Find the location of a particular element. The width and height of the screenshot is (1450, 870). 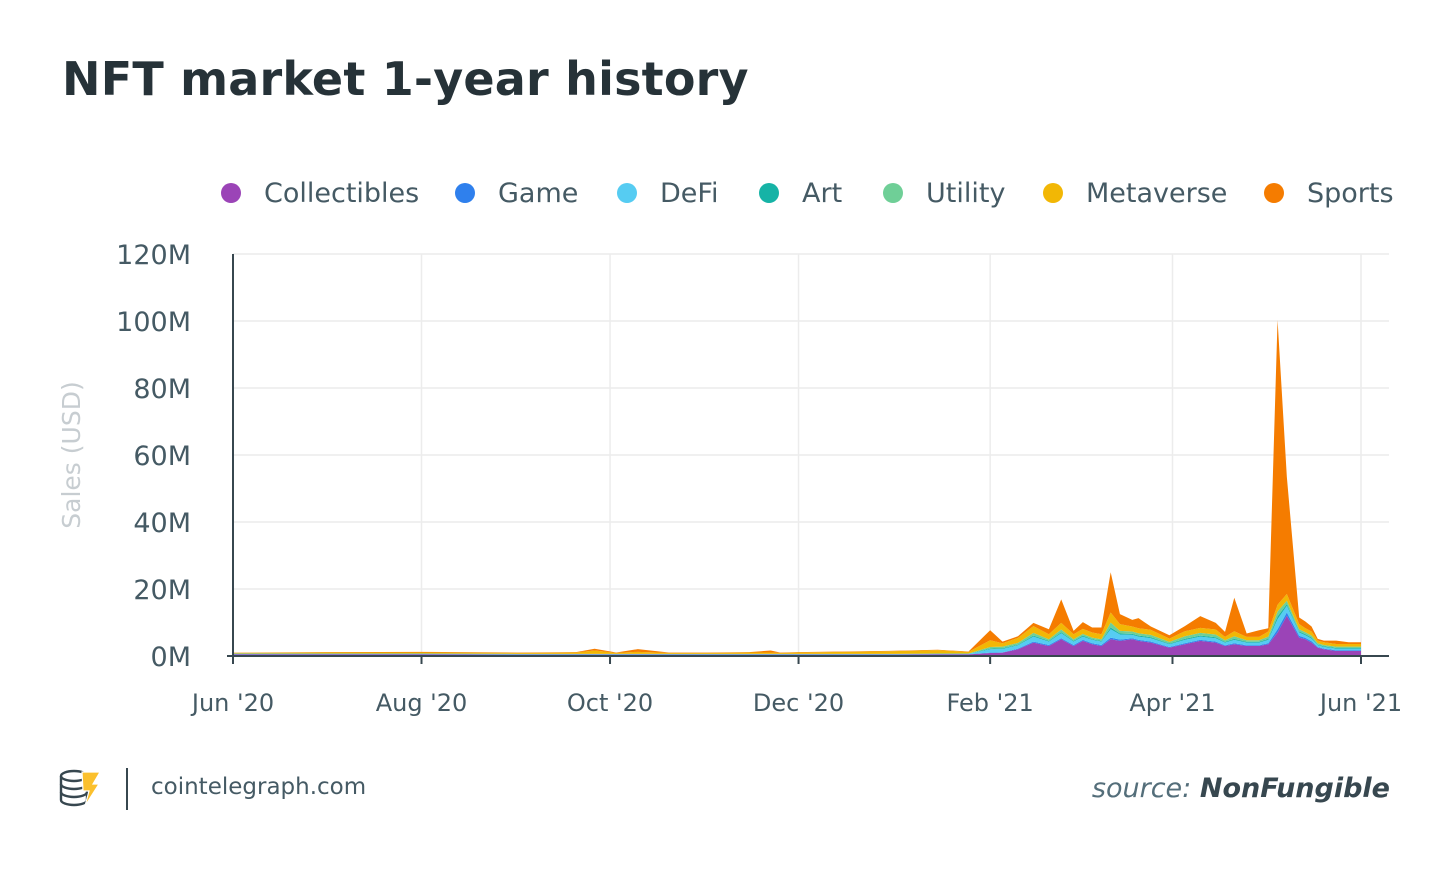

legend-item-utility: Utility is located at coordinates (944, 193).